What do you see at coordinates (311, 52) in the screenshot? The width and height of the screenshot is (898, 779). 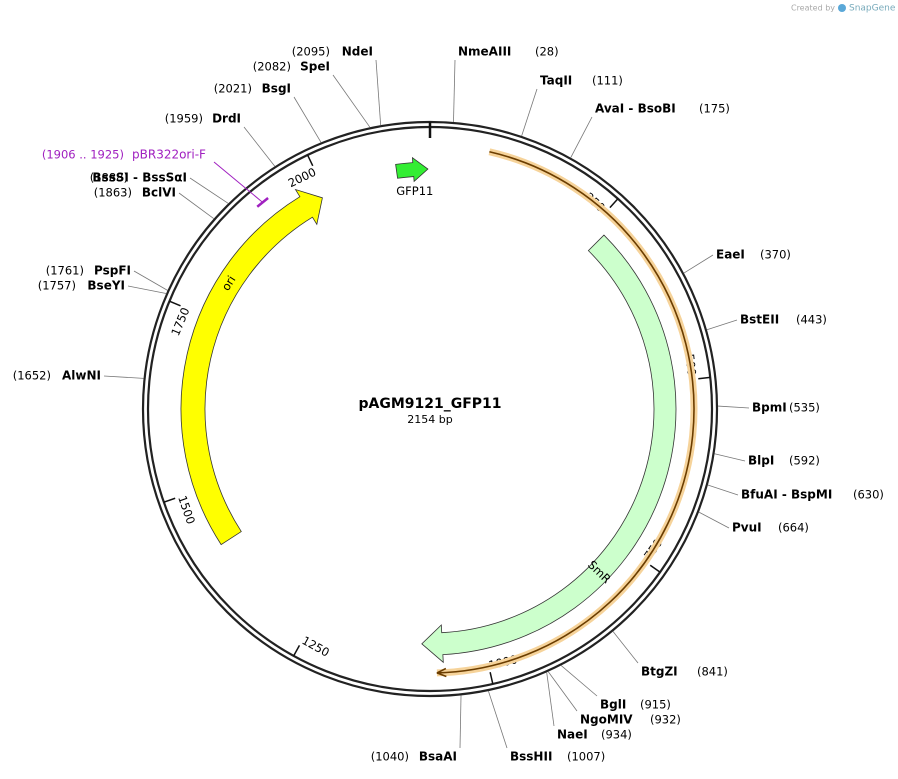 I see `site-position: (2095)` at bounding box center [311, 52].